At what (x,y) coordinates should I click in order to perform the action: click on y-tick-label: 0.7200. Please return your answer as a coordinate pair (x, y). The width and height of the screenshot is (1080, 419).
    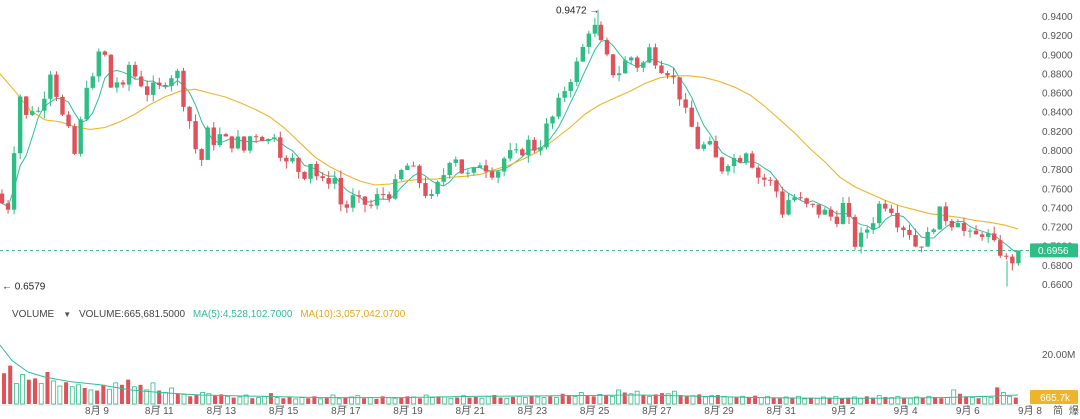
    Looking at the image, I should click on (1057, 228).